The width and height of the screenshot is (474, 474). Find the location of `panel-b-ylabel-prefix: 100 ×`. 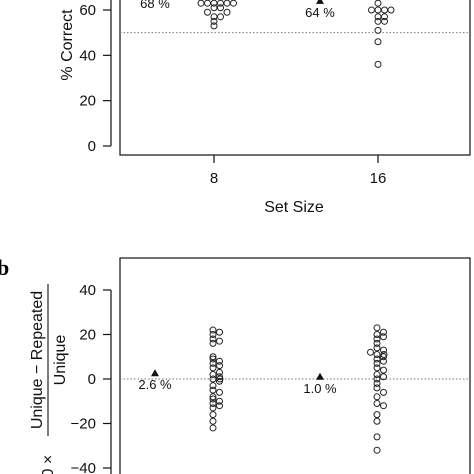

panel-b-ylabel-prefix: 100 × is located at coordinates (48, 464).